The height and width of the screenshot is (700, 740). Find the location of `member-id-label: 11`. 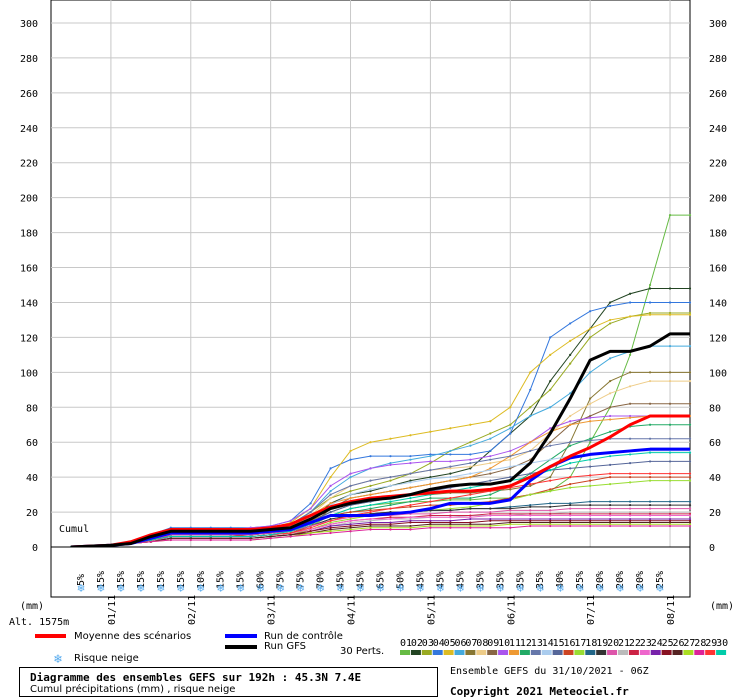

member-id-label: 11 is located at coordinates (515, 643).